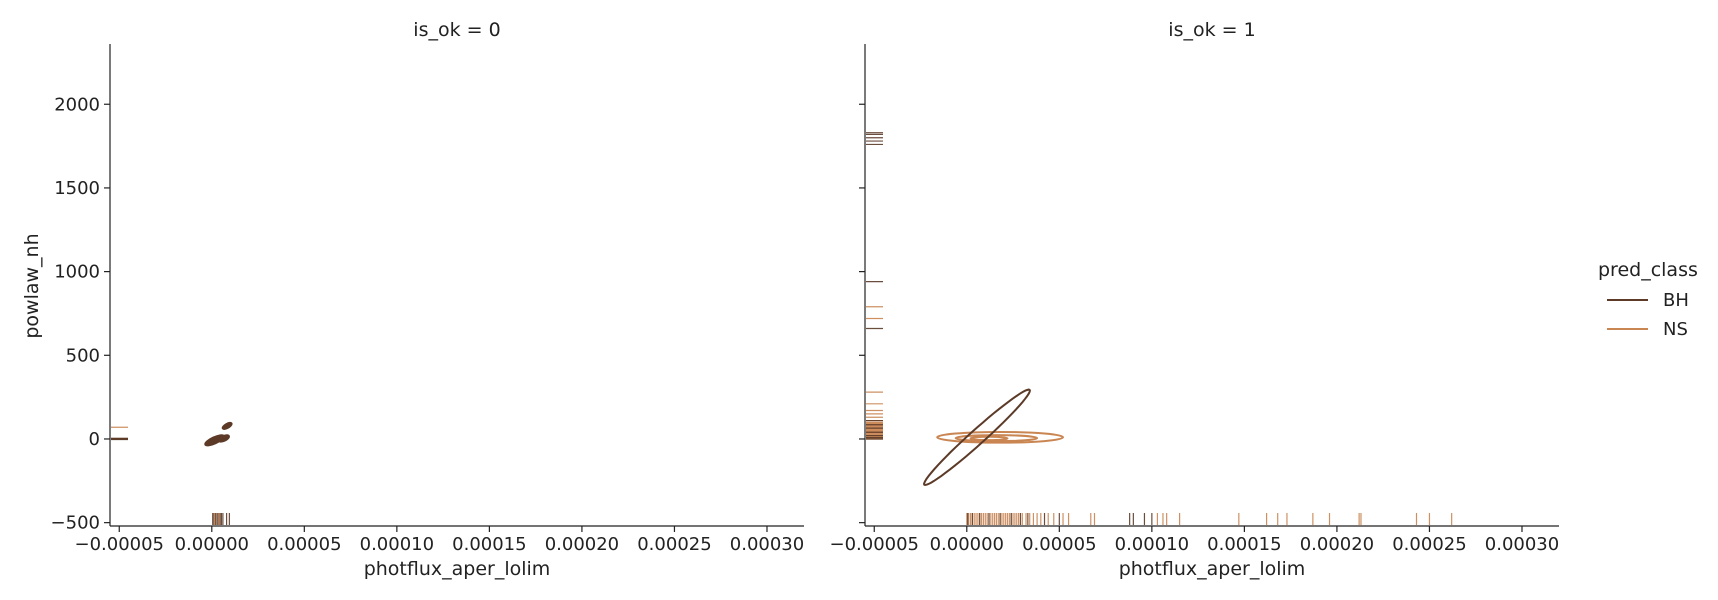 Image resolution: width=1718 pixels, height=600 pixels. I want to click on panel-title: is_ok = 0, so click(456, 30).